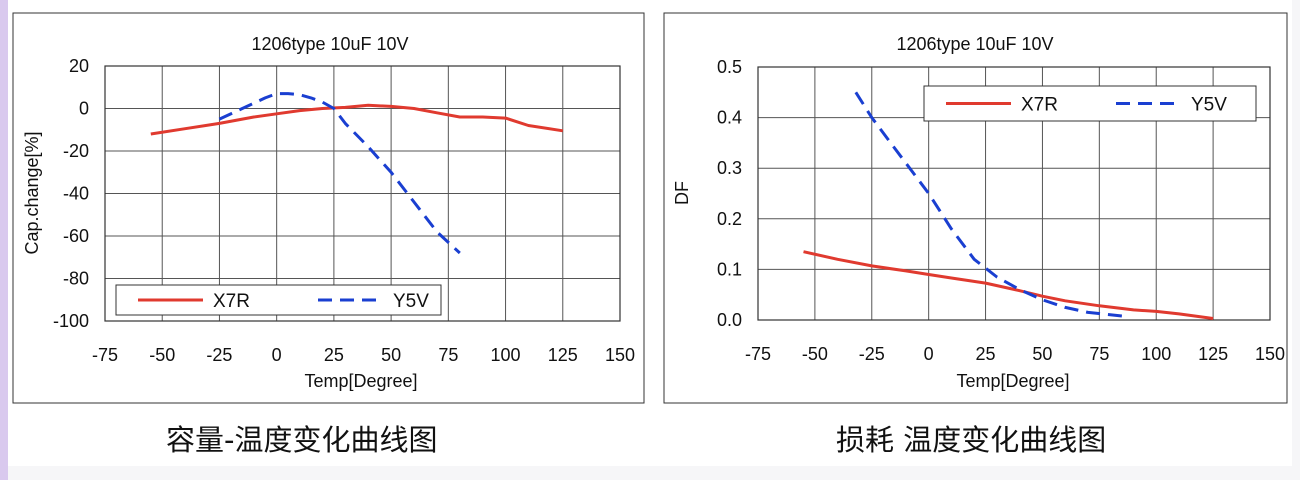 This screenshot has height=480, width=1300. Describe the element at coordinates (302, 440) in the screenshot. I see `caption-capacitance-chart: 容量-温度变化曲线图` at that location.